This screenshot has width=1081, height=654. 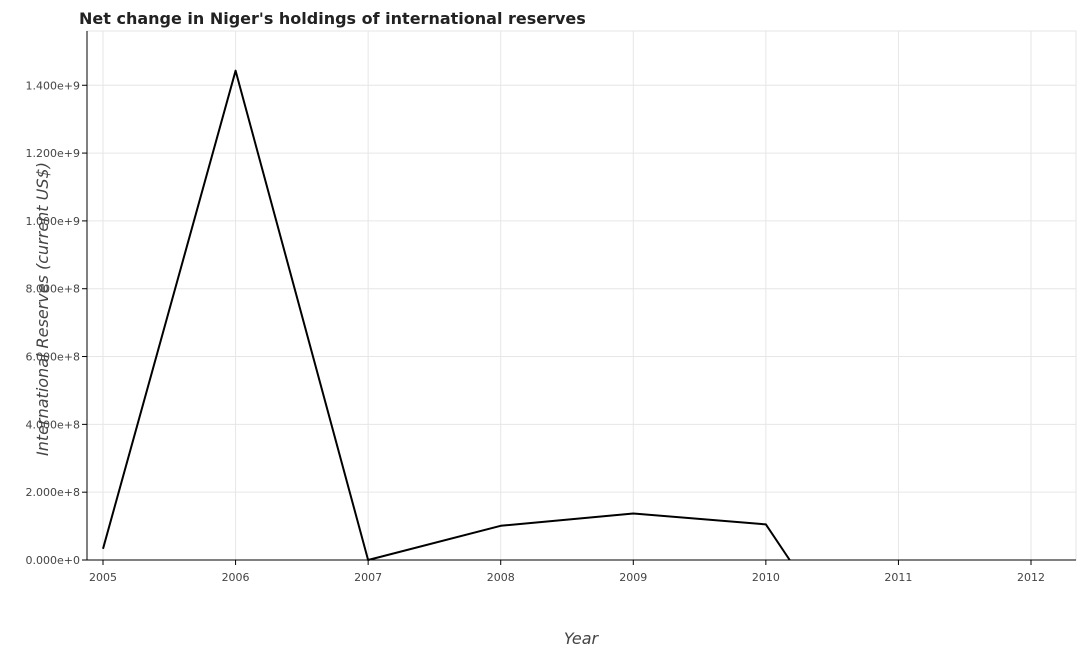 What do you see at coordinates (53, 560) in the screenshot?
I see `y-tick-label: 0.000e+0` at bounding box center [53, 560].